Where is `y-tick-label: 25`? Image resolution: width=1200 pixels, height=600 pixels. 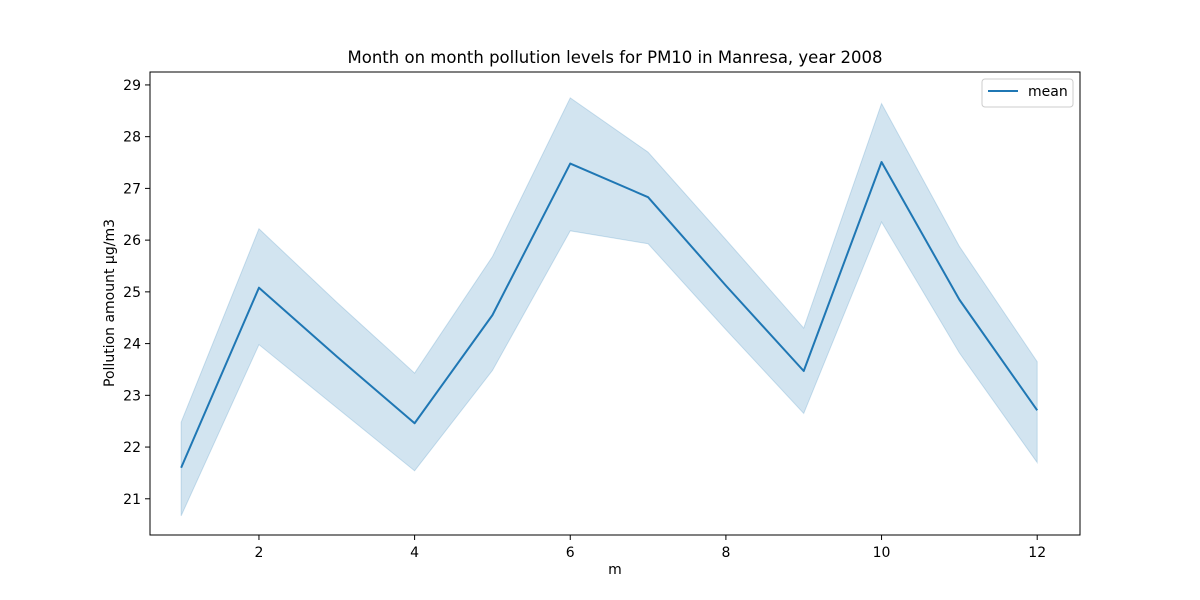 y-tick-label: 25 is located at coordinates (132, 293).